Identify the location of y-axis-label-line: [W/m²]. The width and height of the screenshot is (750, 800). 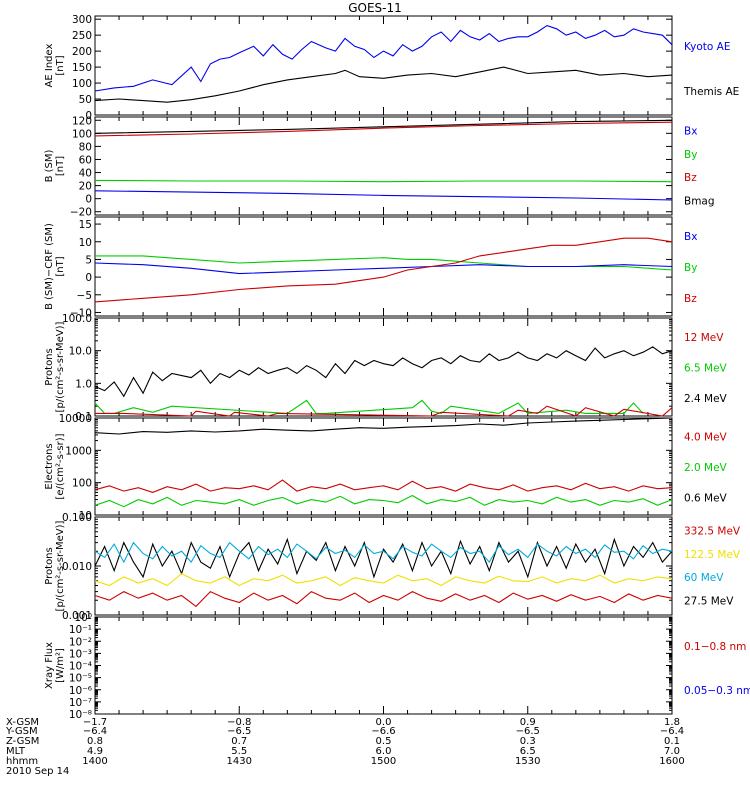
(60, 665).